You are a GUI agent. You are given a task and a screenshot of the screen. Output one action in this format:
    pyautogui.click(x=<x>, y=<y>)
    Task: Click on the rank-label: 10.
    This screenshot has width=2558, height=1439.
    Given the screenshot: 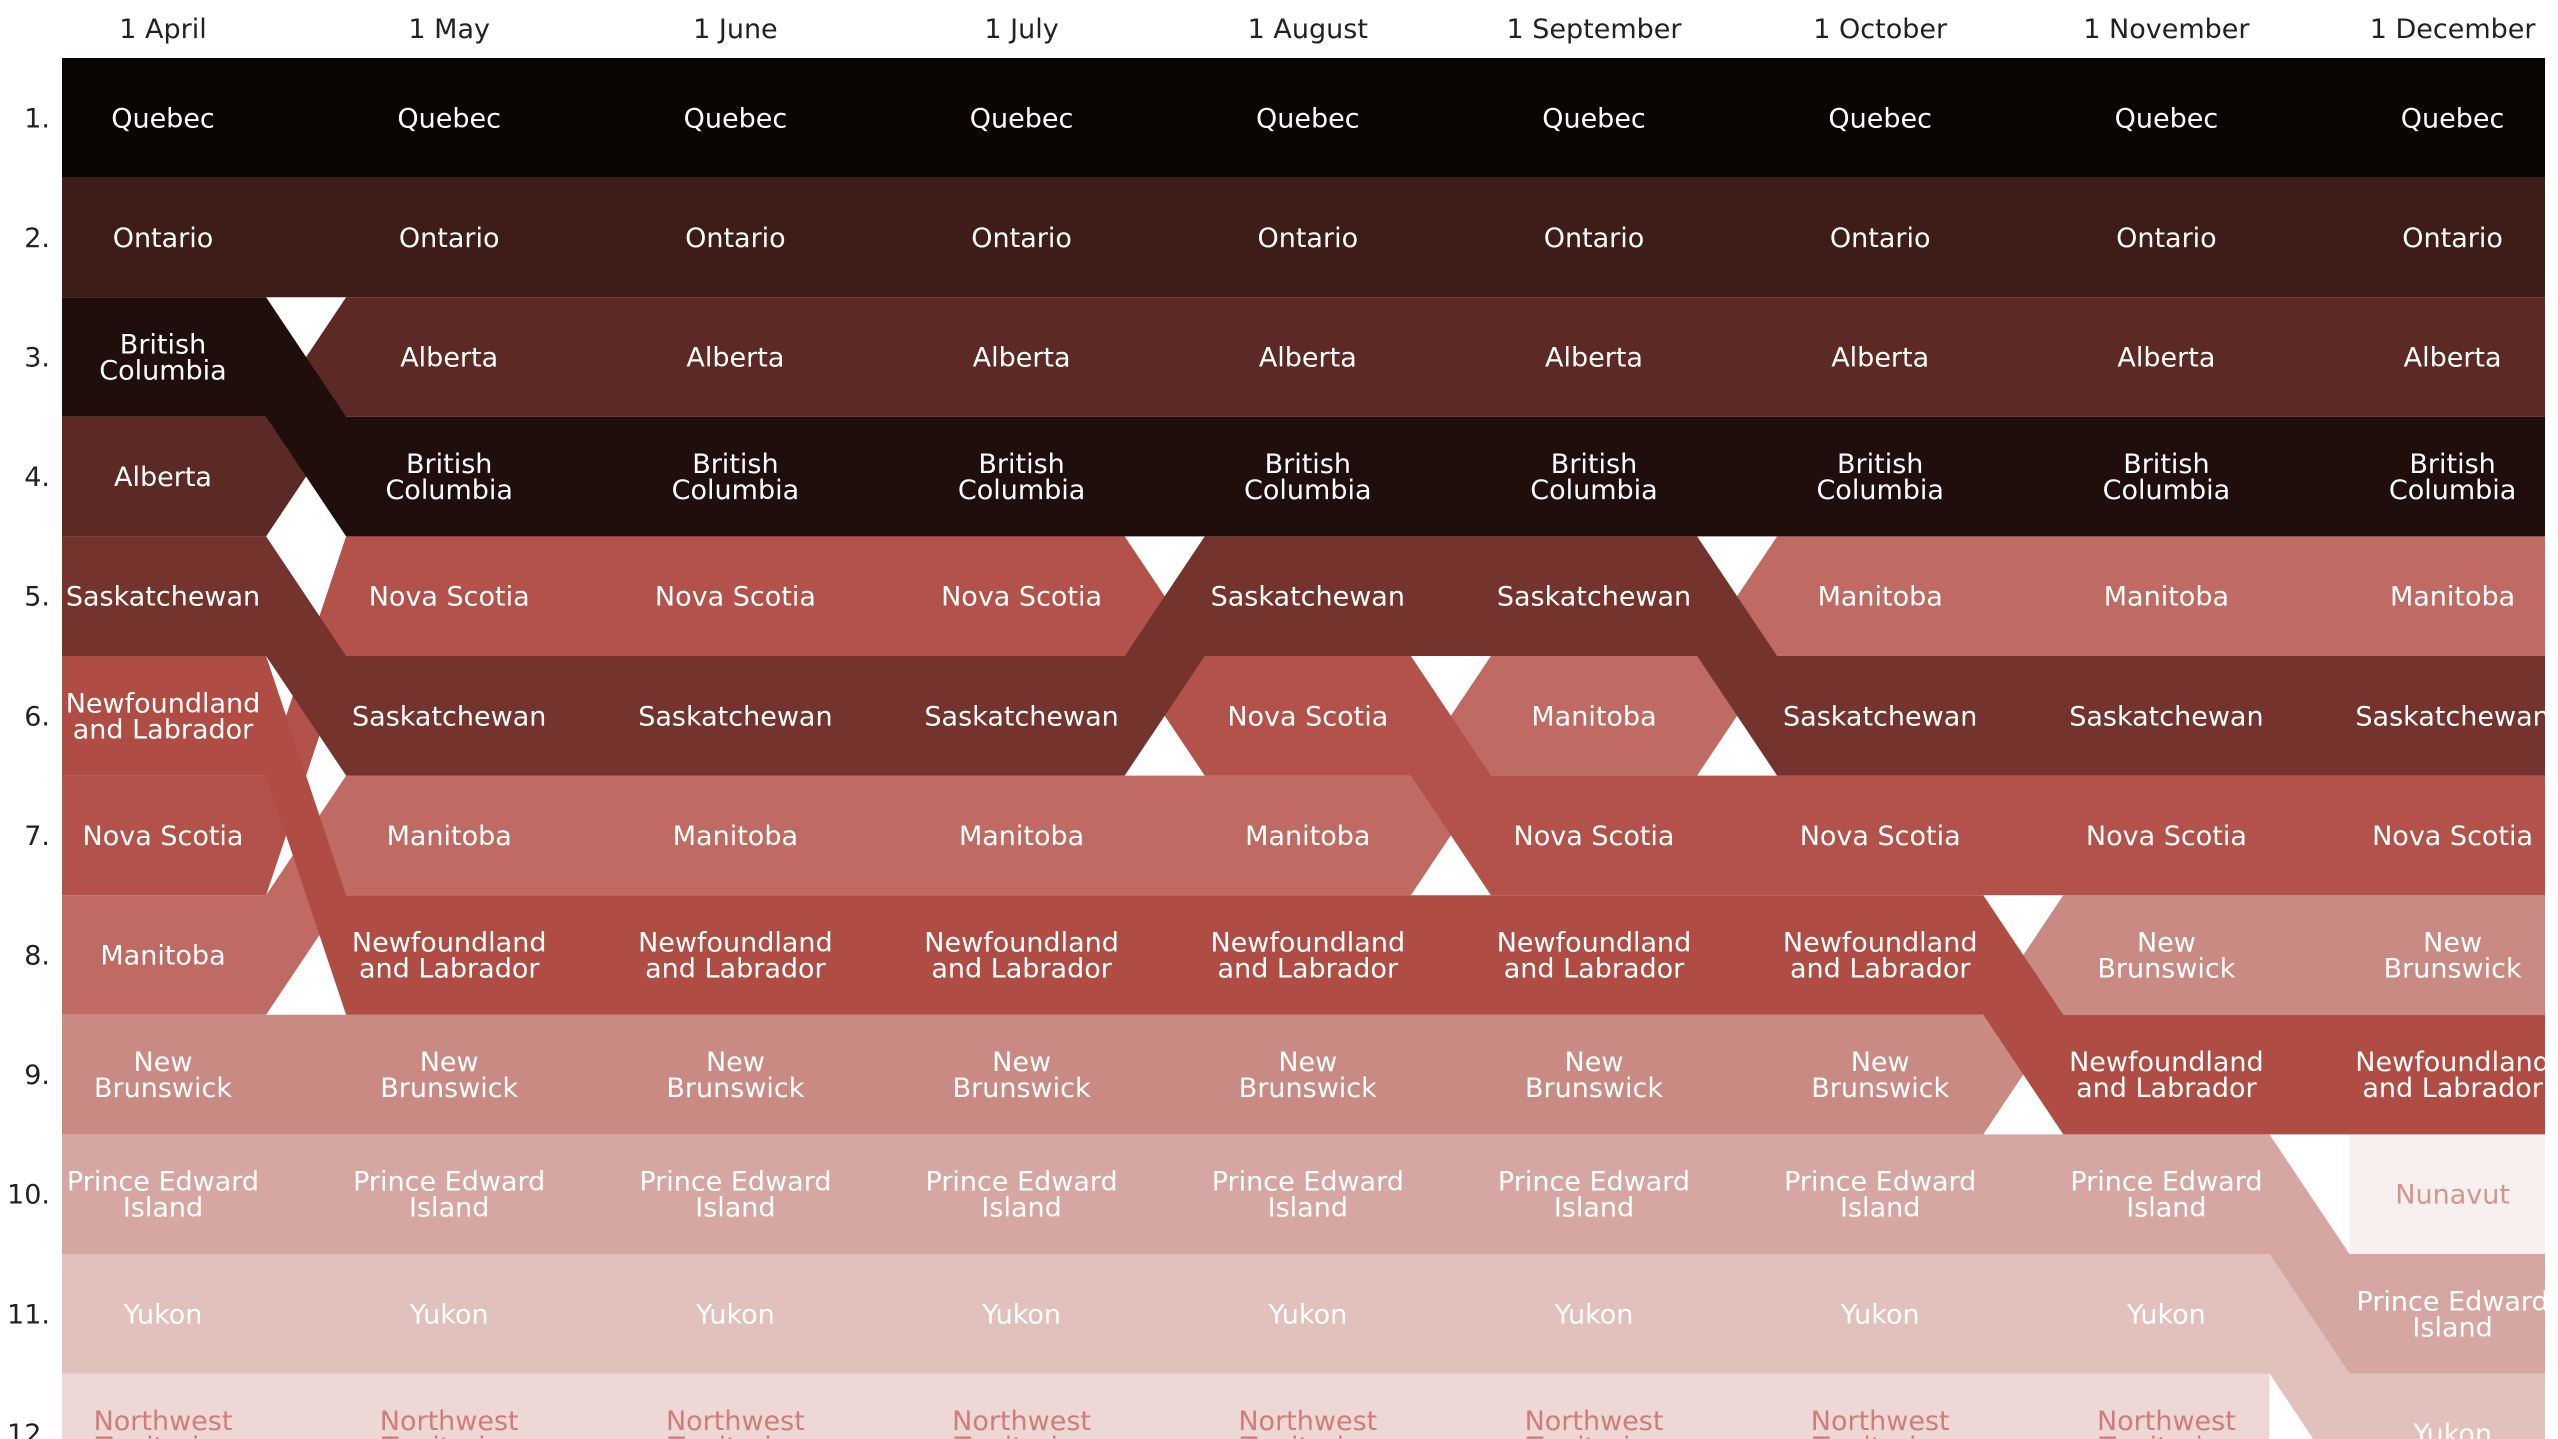 What is the action you would take?
    pyautogui.click(x=28, y=1195)
    